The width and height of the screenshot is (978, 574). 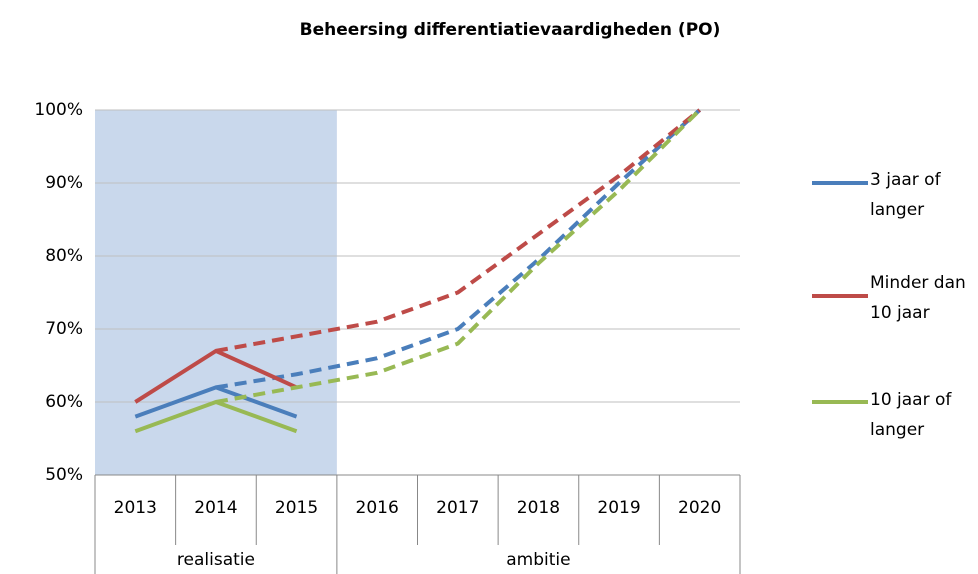 What do you see at coordinates (538, 508) in the screenshot?
I see `x-tick-label: 2018` at bounding box center [538, 508].